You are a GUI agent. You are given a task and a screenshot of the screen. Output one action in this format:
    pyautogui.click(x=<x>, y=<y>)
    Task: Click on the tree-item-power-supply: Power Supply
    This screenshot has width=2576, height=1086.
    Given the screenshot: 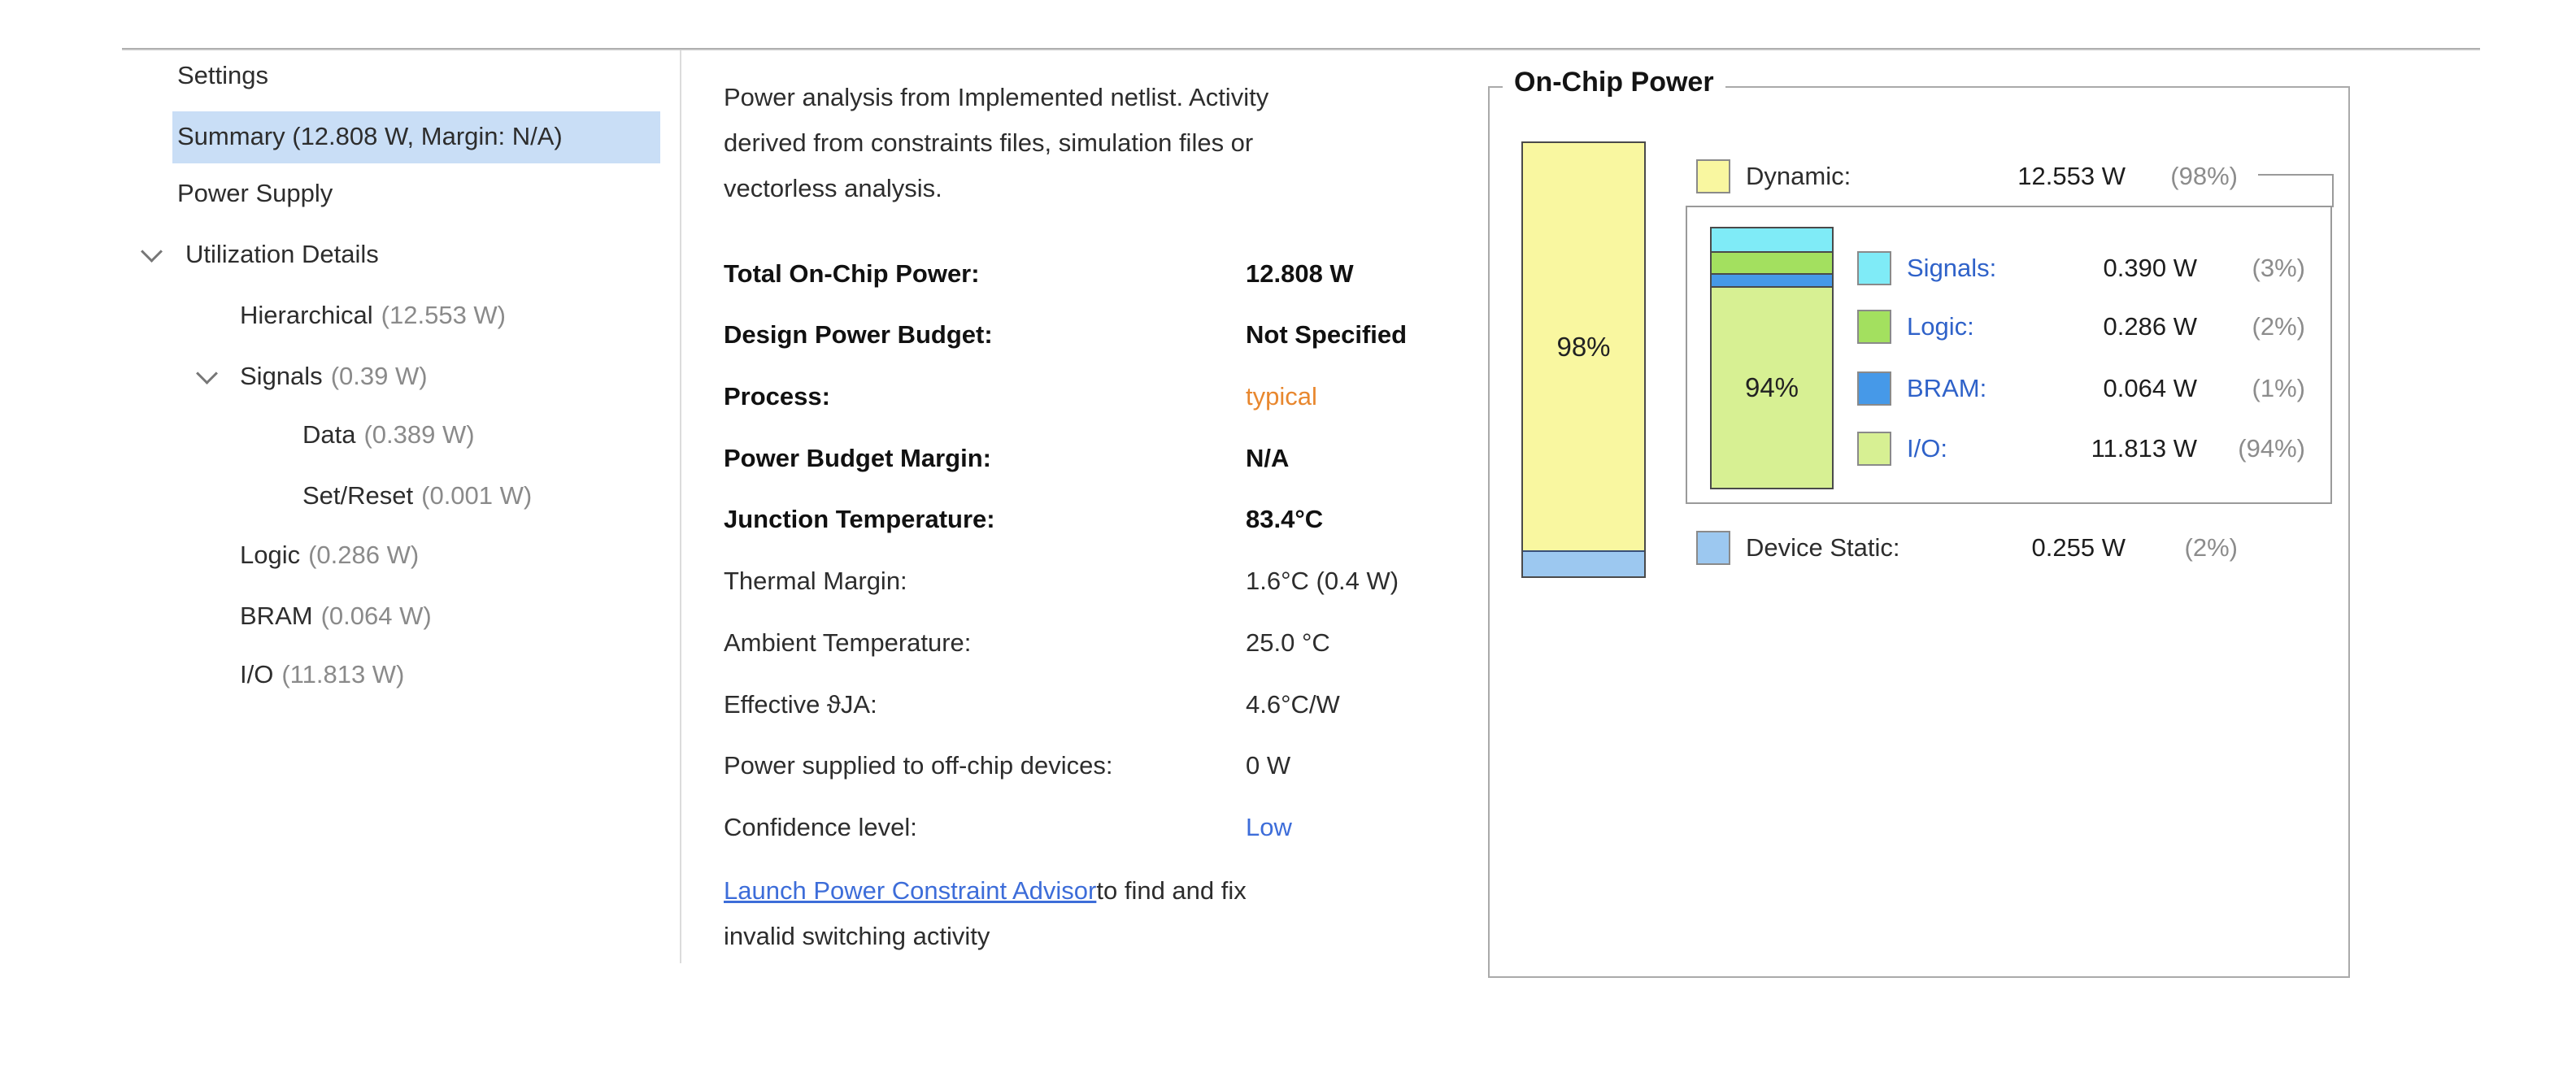 What is the action you would take?
    pyautogui.click(x=255, y=193)
    